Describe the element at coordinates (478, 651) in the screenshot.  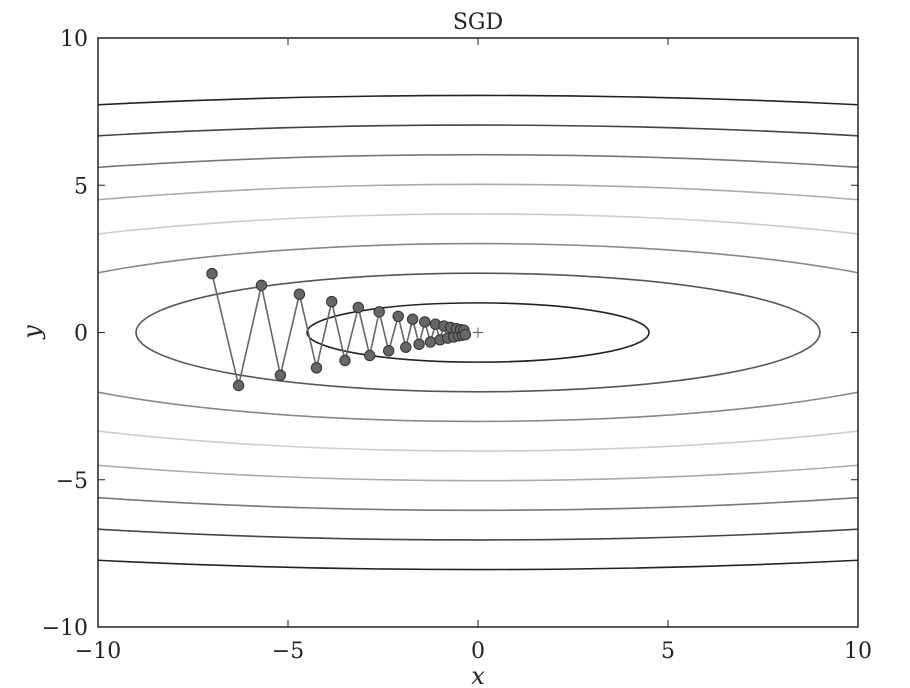
I see `x-tick-label: 0` at that location.